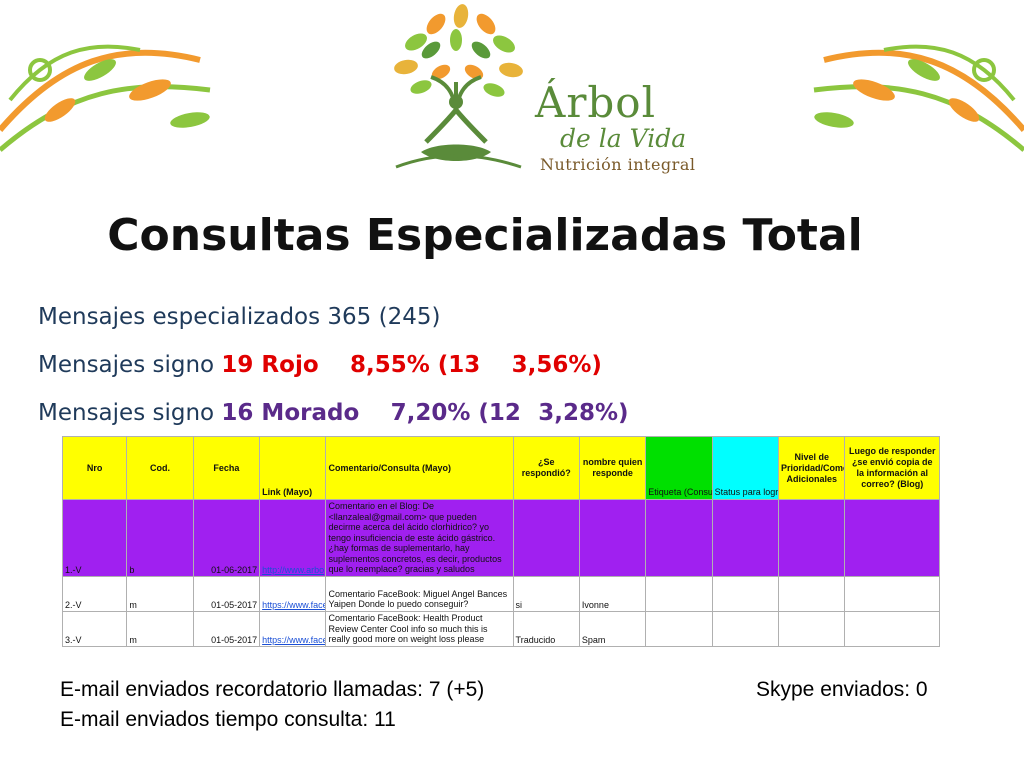 The height and width of the screenshot is (768, 1024). Describe the element at coordinates (126, 365) in the screenshot. I see `stat-signo-rojo-label: Mensajes signo` at that location.